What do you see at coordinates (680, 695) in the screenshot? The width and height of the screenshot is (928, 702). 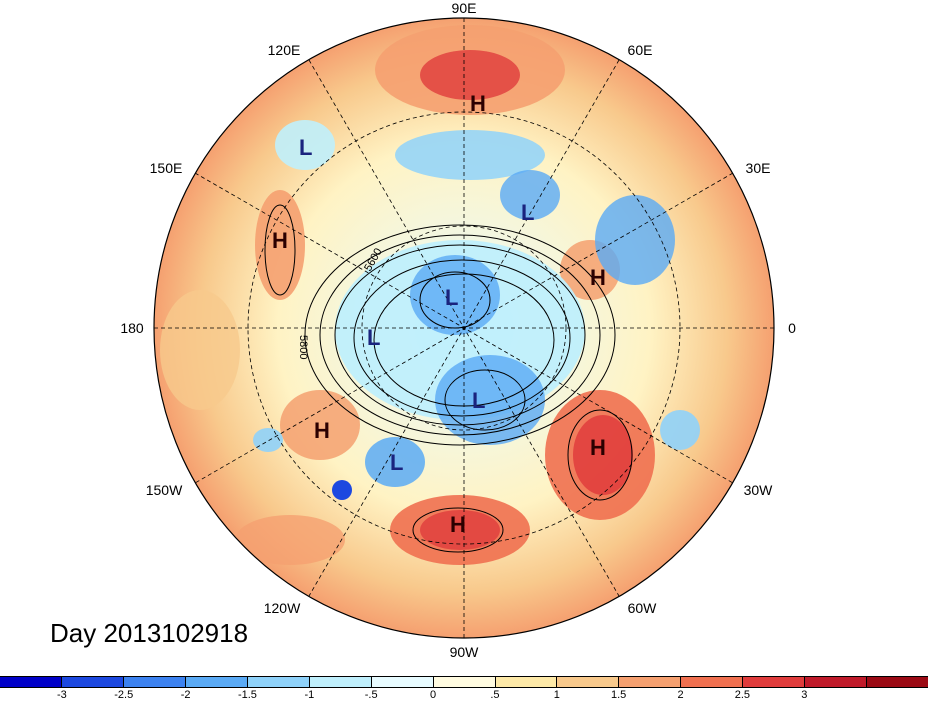 I see `colorbar-tick-label: 2` at bounding box center [680, 695].